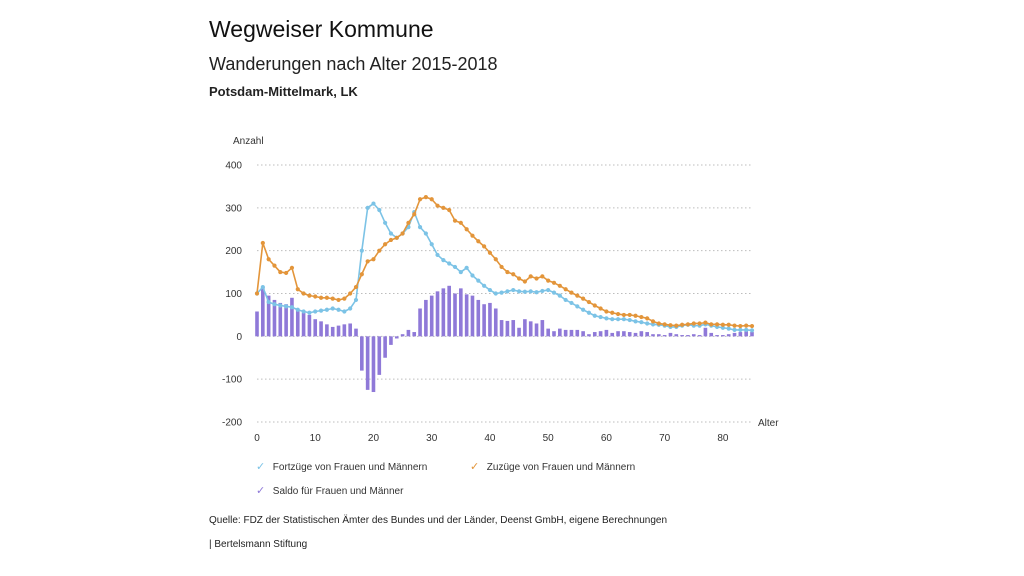 The width and height of the screenshot is (1024, 576). Describe the element at coordinates (232, 423) in the screenshot. I see `y-tick-label: -200` at that location.